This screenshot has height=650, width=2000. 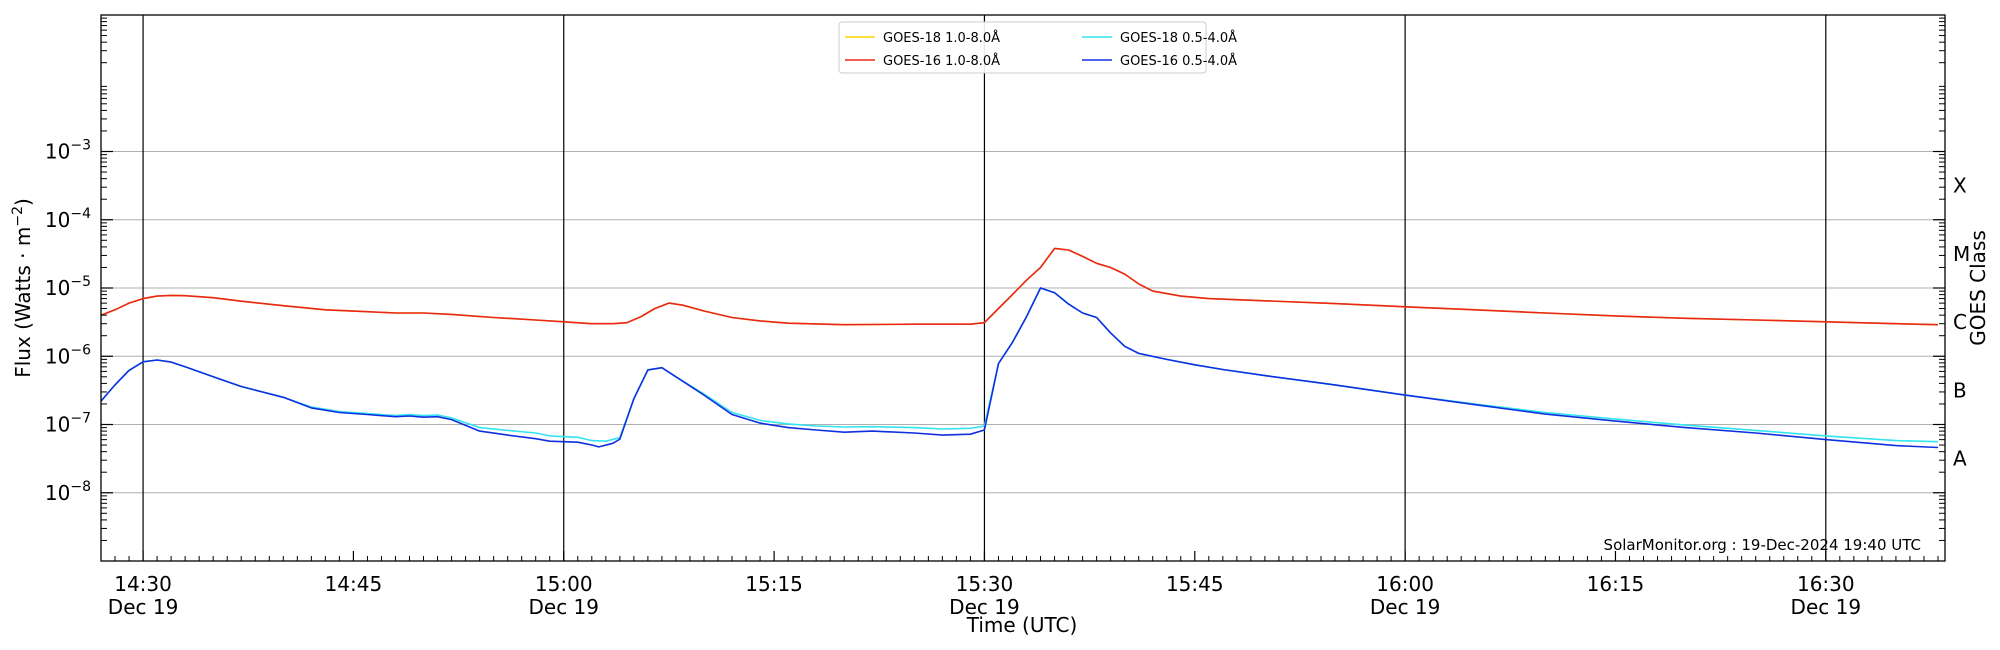 I want to click on legend-label-1: GOES-16 1.0-8.0Å, so click(x=941, y=61).